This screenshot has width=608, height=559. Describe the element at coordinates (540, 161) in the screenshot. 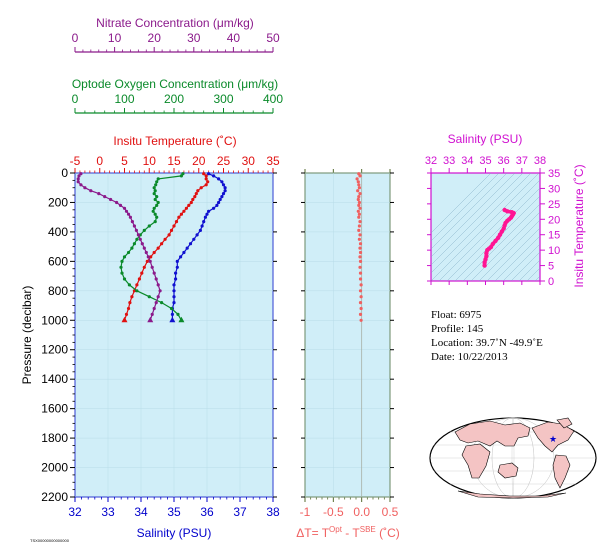

I see `ts-salinity-tick-label: 38` at that location.